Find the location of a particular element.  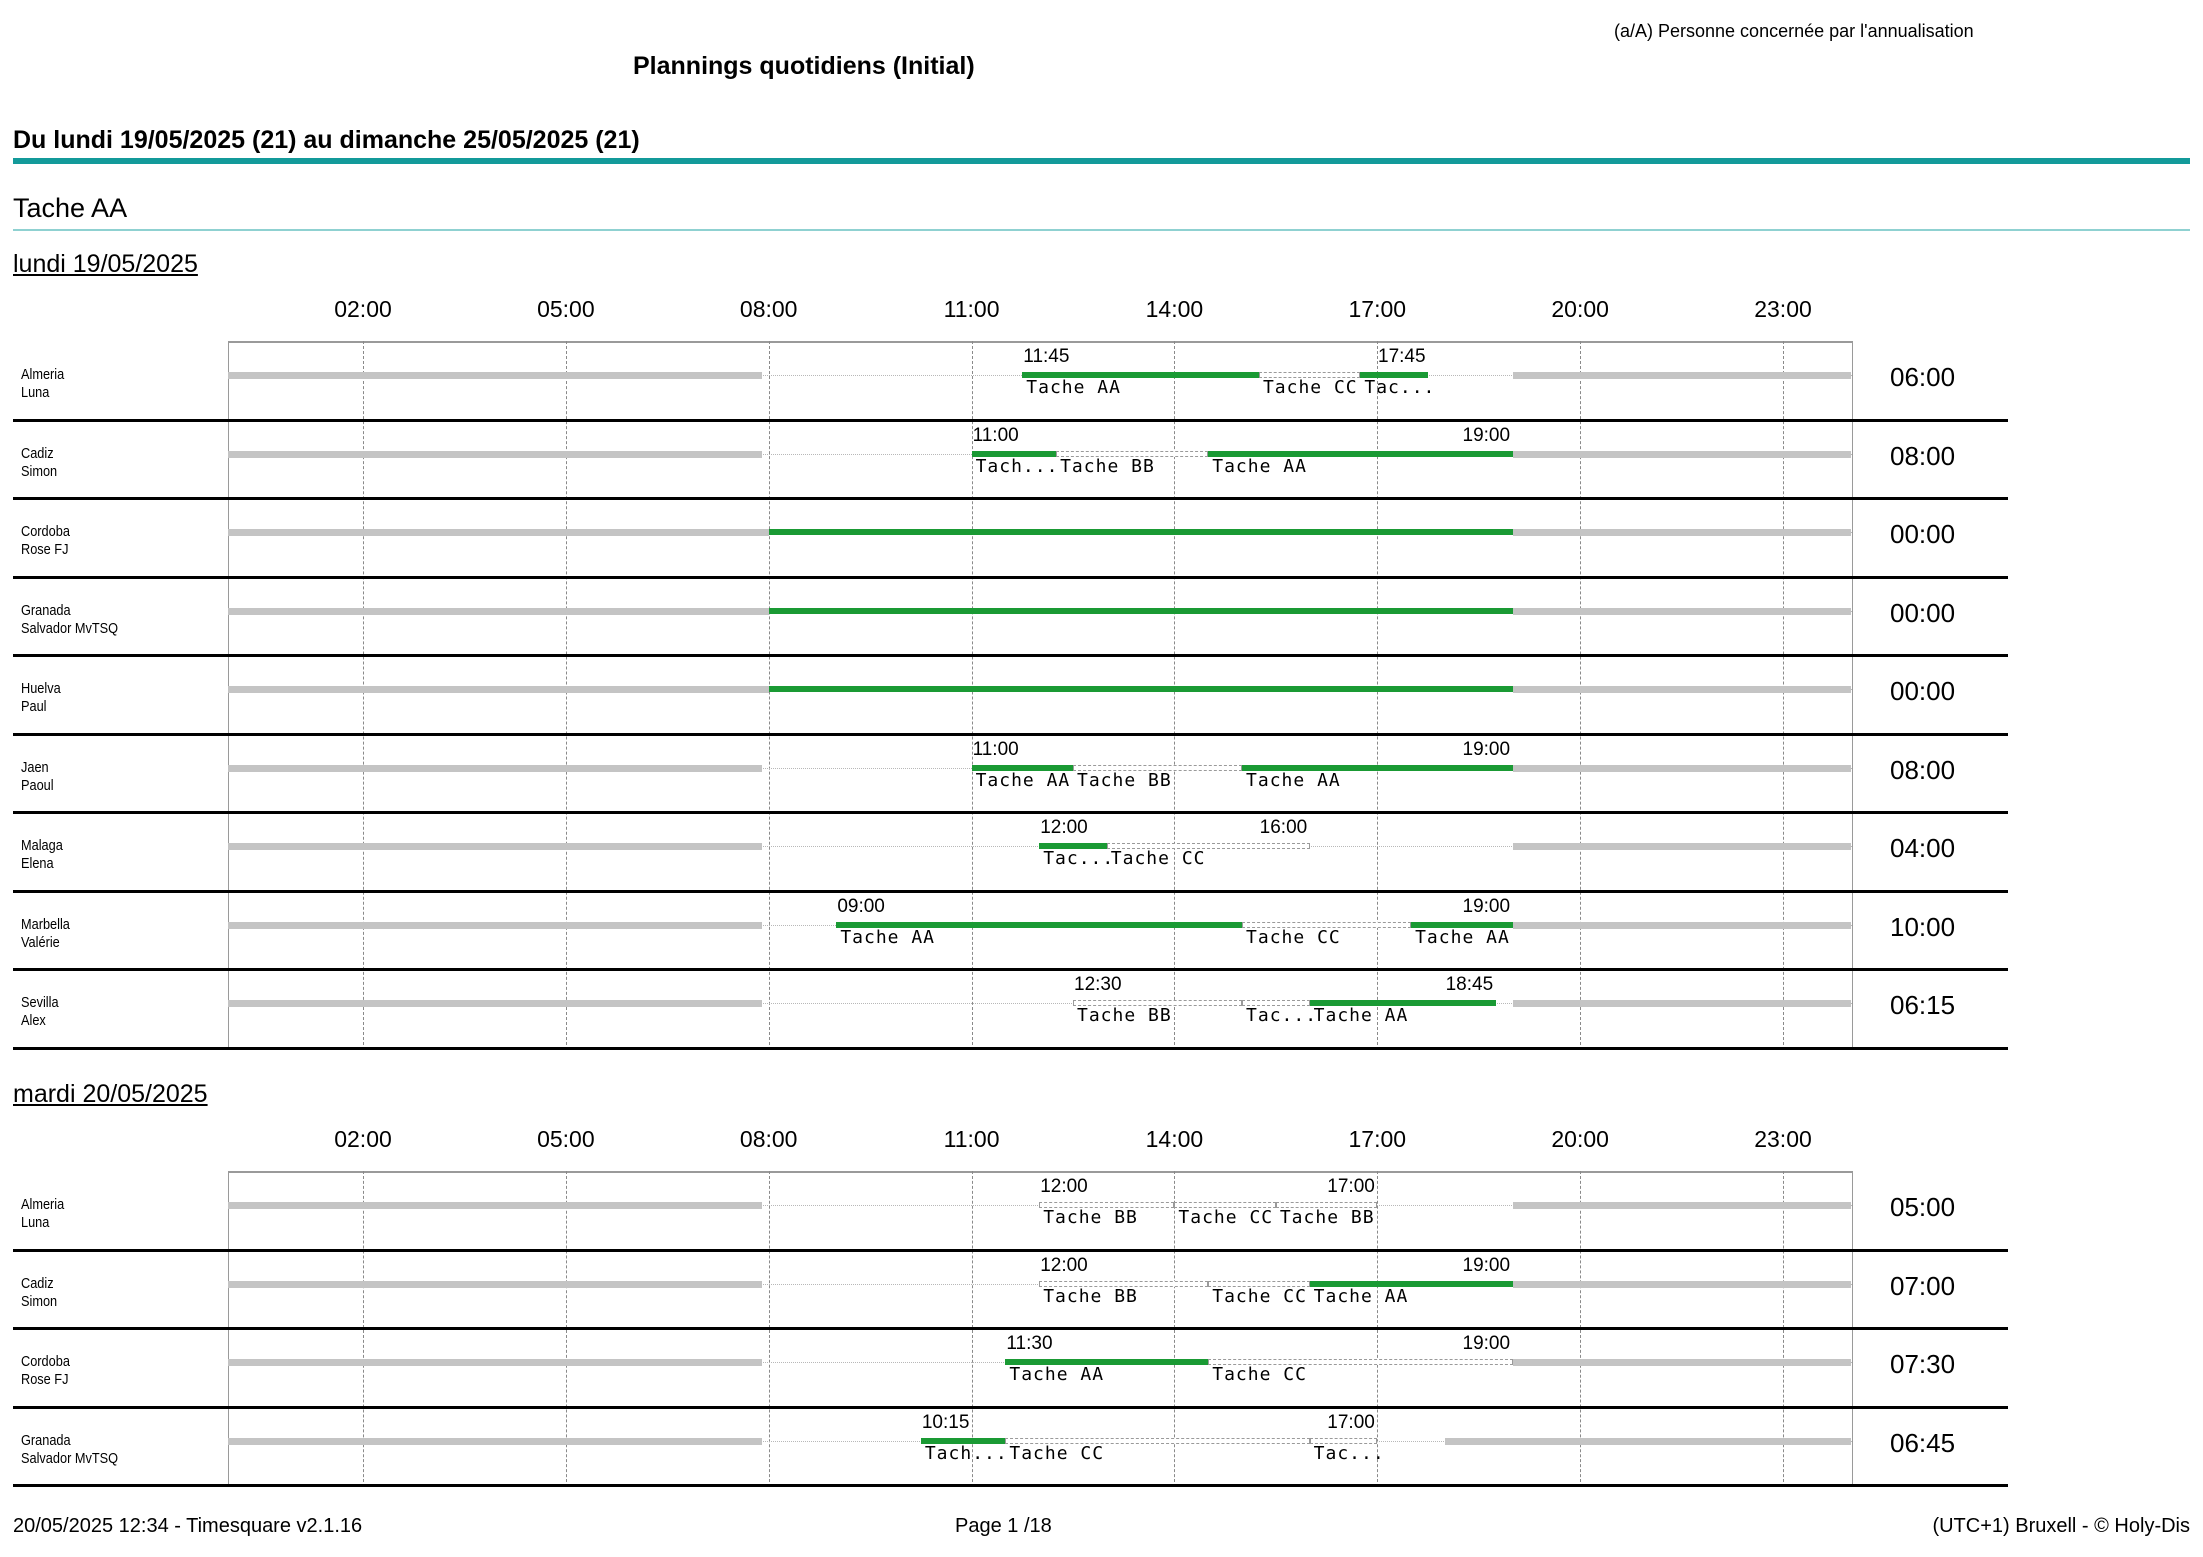

task-heading: Tache AA is located at coordinates (70, 208).